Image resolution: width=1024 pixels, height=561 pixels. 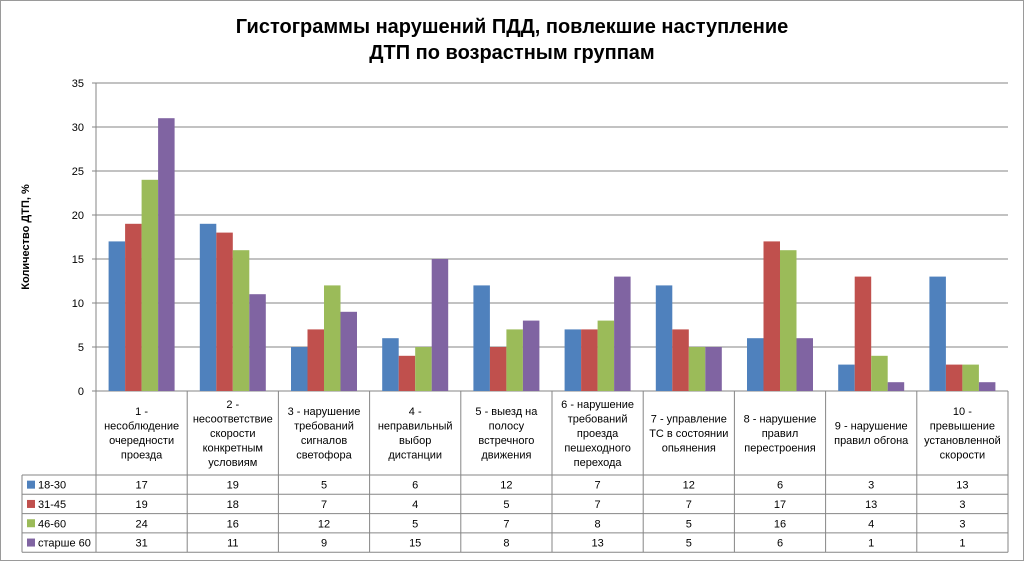 What do you see at coordinates (324, 544) in the screenshot?
I see `data-label: 9` at bounding box center [324, 544].